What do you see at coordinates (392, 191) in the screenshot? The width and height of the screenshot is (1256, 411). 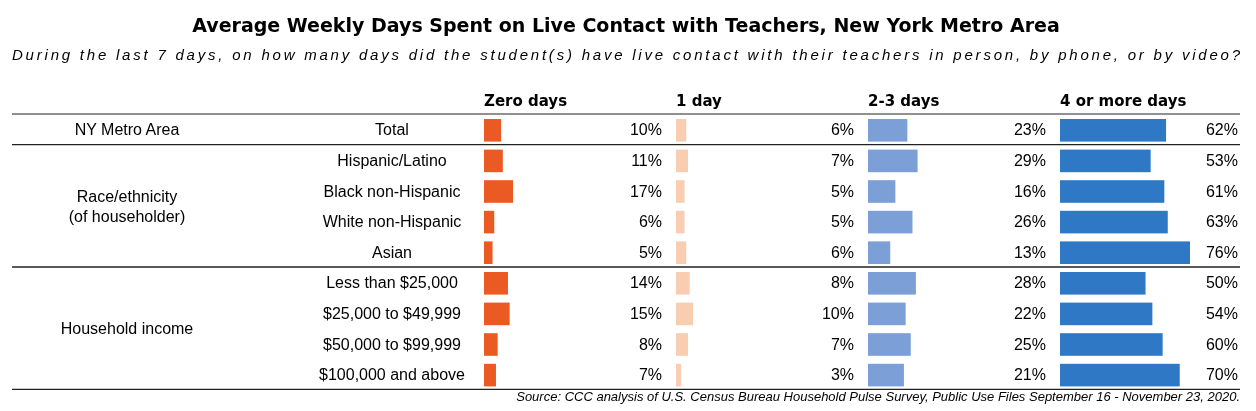 I see `y-tick-label: Black non-Hispanic` at bounding box center [392, 191].